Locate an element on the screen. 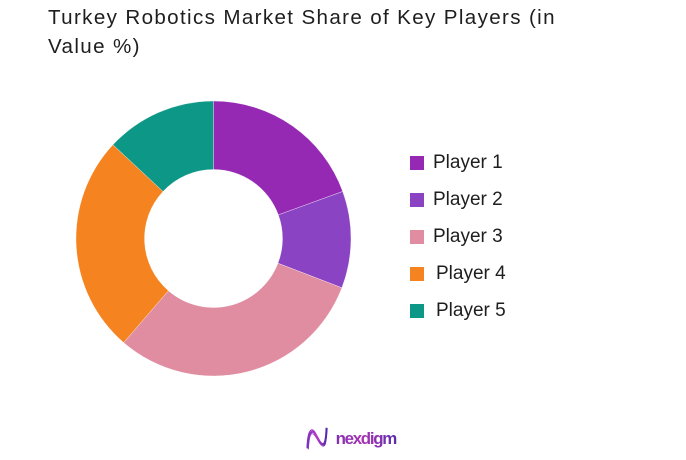 This screenshot has width=686, height=460. svg-text: nexdigm is located at coordinates (366, 438).